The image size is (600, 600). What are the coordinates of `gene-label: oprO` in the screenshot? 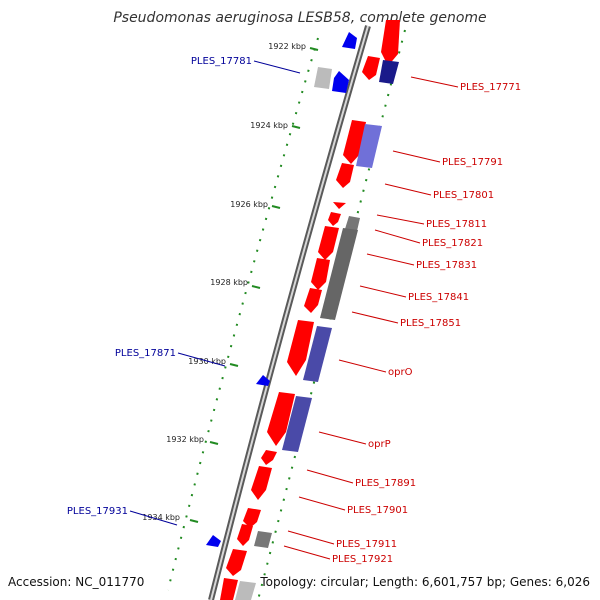 It's located at (400, 372).